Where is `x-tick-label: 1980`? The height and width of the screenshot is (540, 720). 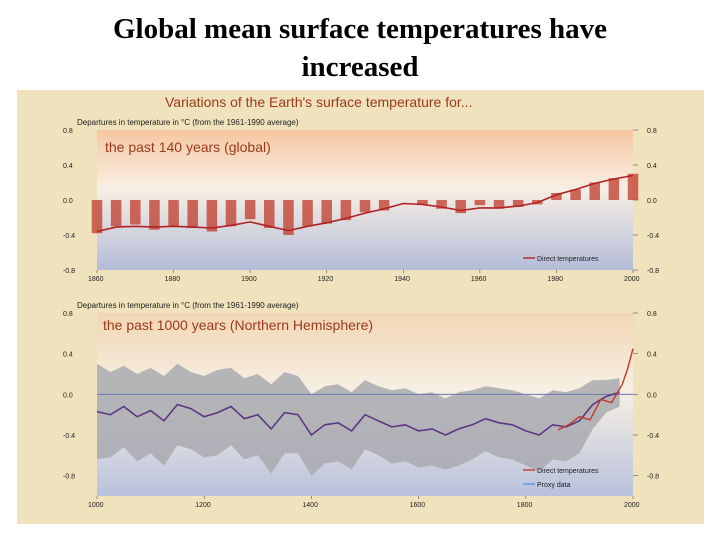
x-tick-label: 1980 is located at coordinates (555, 279).